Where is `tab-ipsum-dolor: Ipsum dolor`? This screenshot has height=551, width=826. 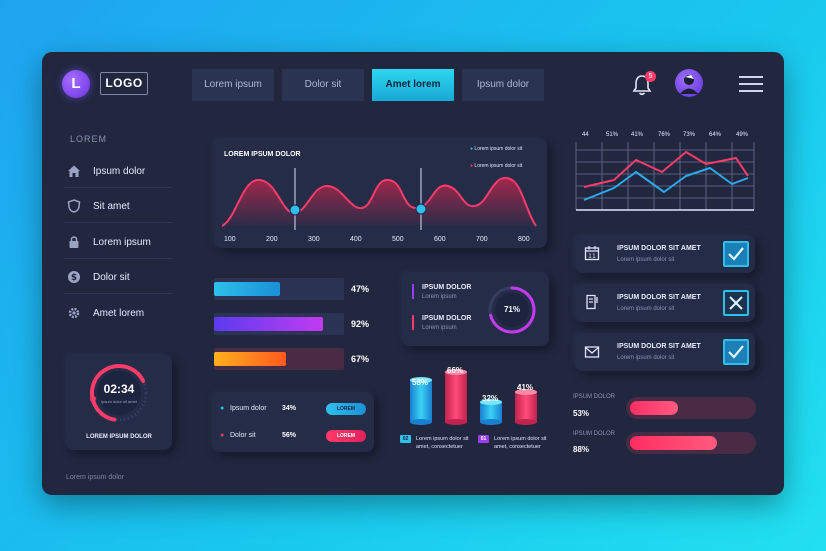 tab-ipsum-dolor: Ipsum dolor is located at coordinates (503, 85).